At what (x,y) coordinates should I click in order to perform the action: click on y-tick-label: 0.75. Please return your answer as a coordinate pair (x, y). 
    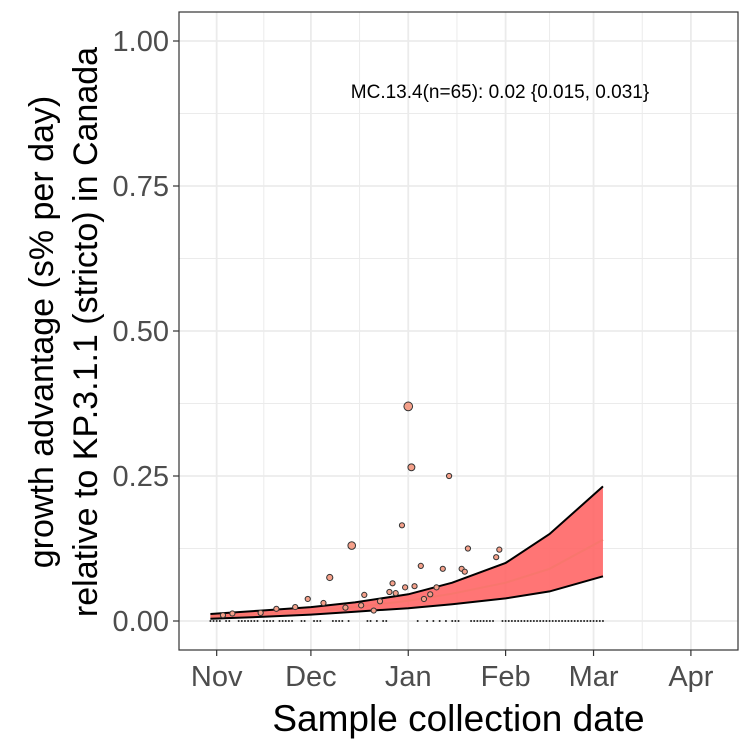
    Looking at the image, I should click on (141, 187).